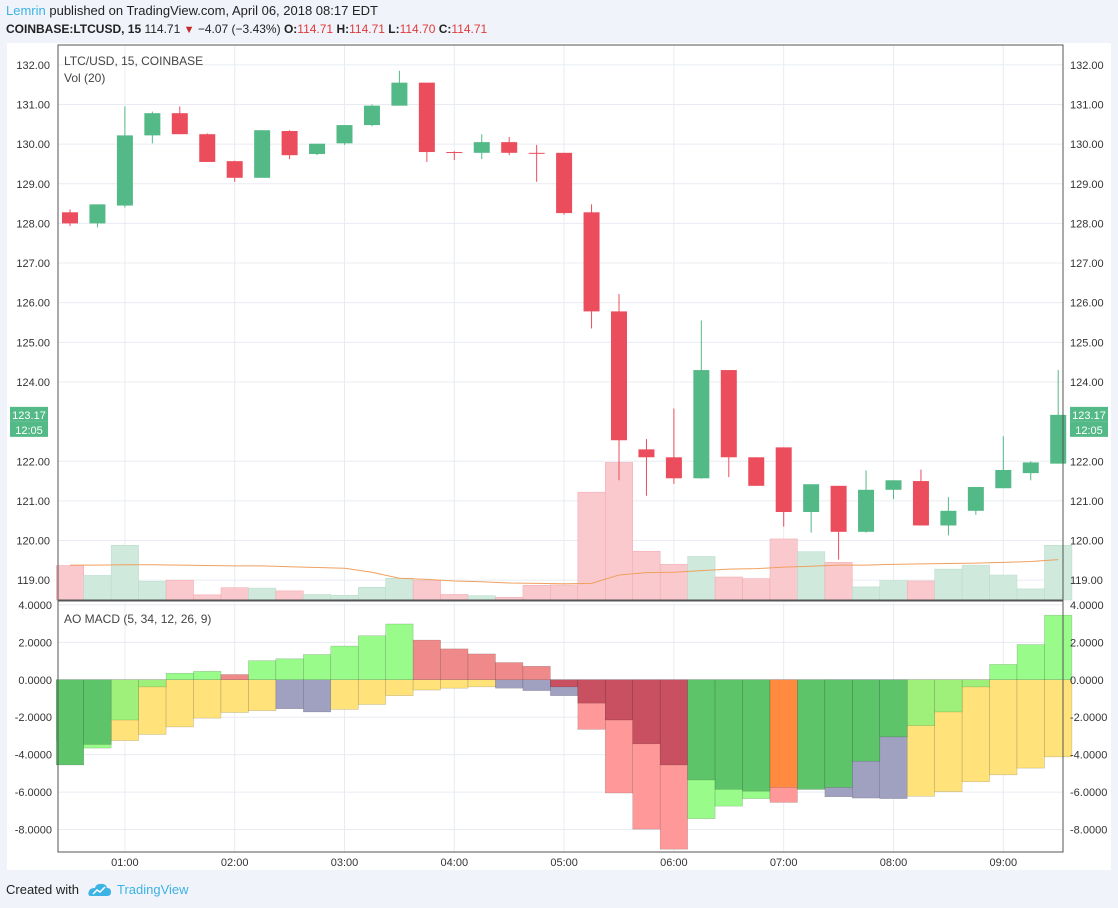  What do you see at coordinates (74, 29) in the screenshot?
I see `symbol-name: COINBASE:LTCUSD, 15` at bounding box center [74, 29].